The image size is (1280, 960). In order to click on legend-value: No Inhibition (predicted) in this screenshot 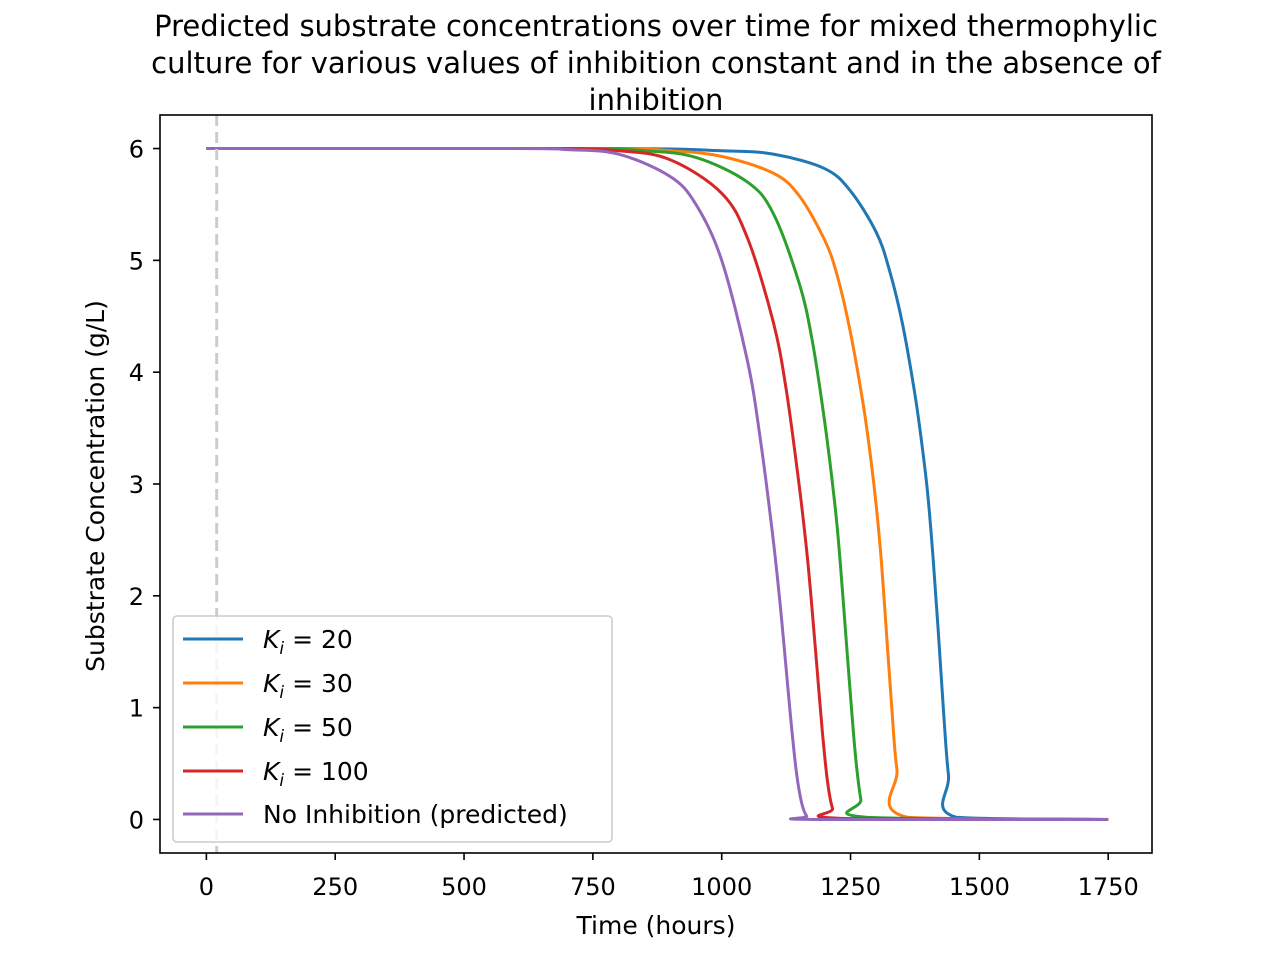, I will do `click(415, 814)`.